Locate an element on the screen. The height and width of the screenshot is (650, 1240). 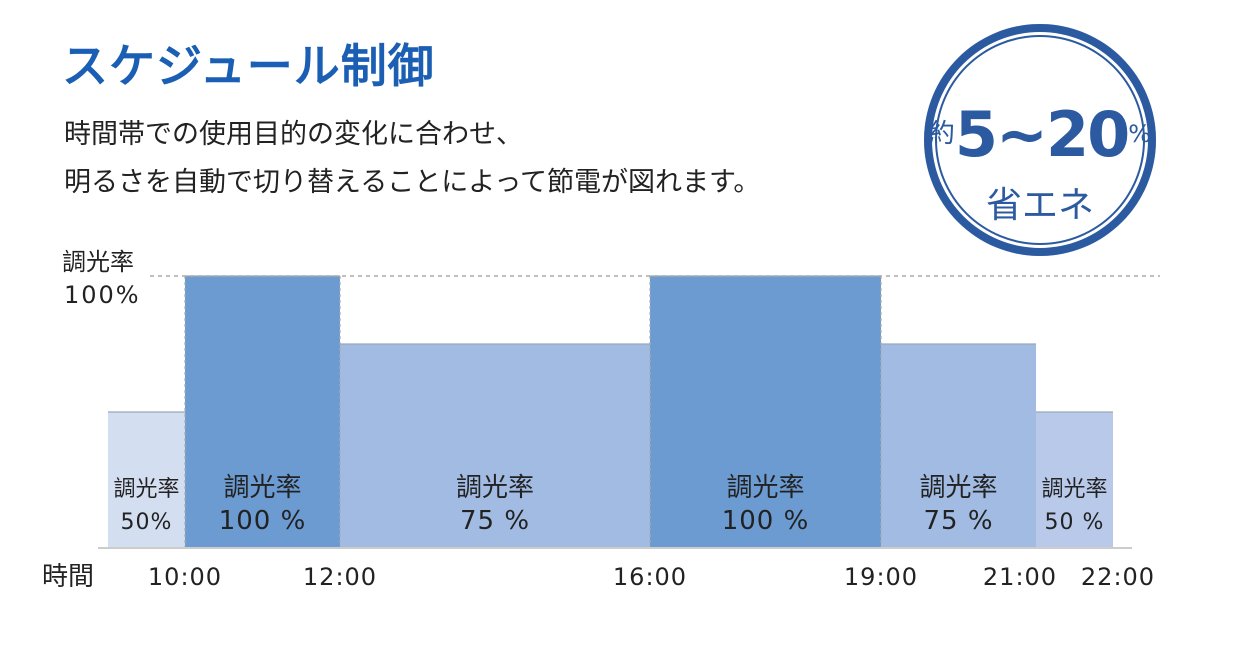
x-tick-label-0: 10:00 is located at coordinates (185, 577).